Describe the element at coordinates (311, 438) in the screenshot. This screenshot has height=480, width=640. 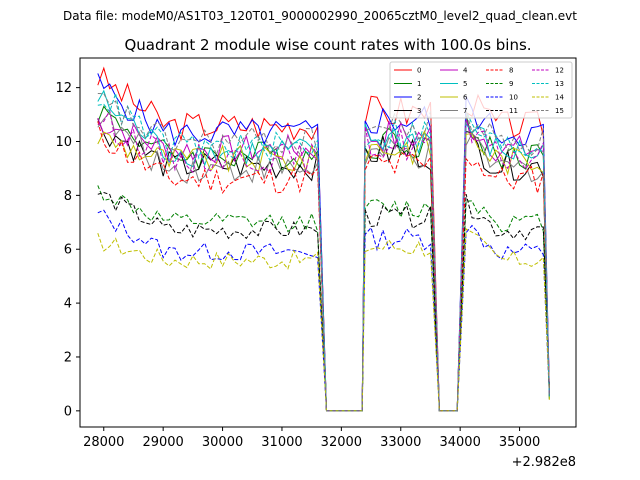
I see `x-axis-ticks: 28000 29000 30000 31000 32000 33000 34000 35000` at that location.